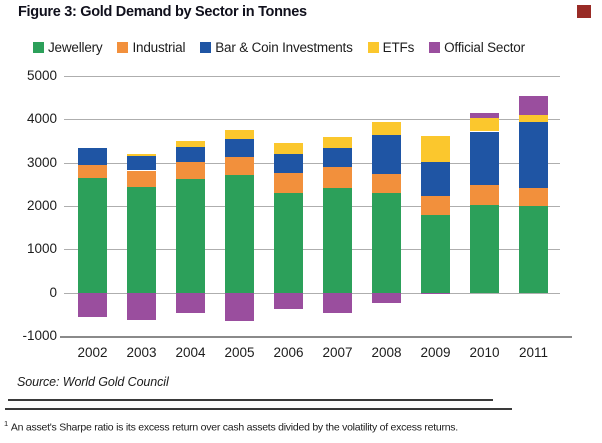 This screenshot has width=602, height=443. I want to click on bar-segment-etfs-2005, so click(239, 134).